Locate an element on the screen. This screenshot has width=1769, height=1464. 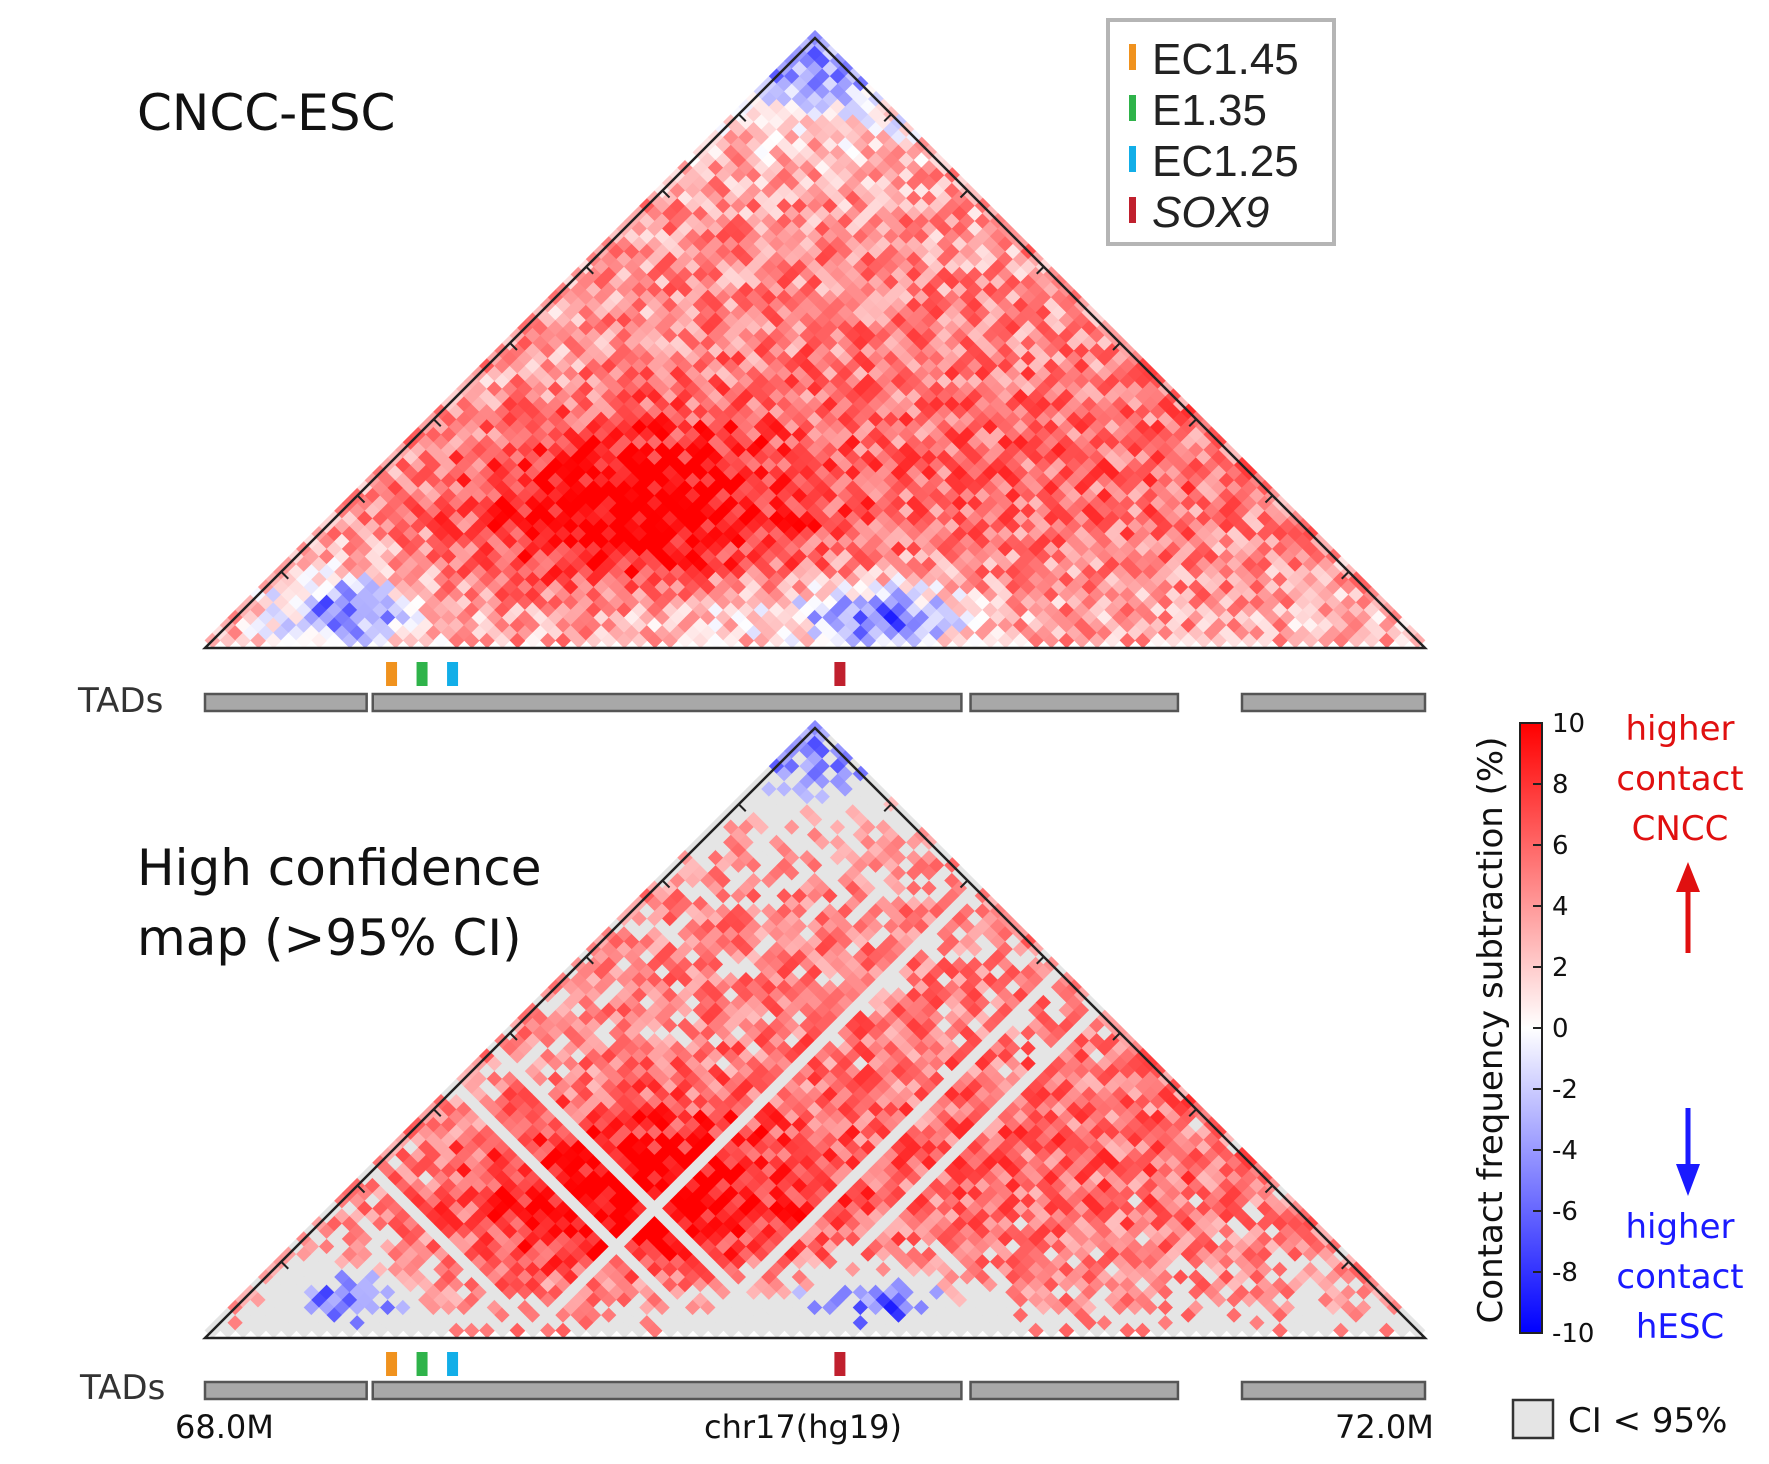
marker-sox9 is located at coordinates (840, 674).